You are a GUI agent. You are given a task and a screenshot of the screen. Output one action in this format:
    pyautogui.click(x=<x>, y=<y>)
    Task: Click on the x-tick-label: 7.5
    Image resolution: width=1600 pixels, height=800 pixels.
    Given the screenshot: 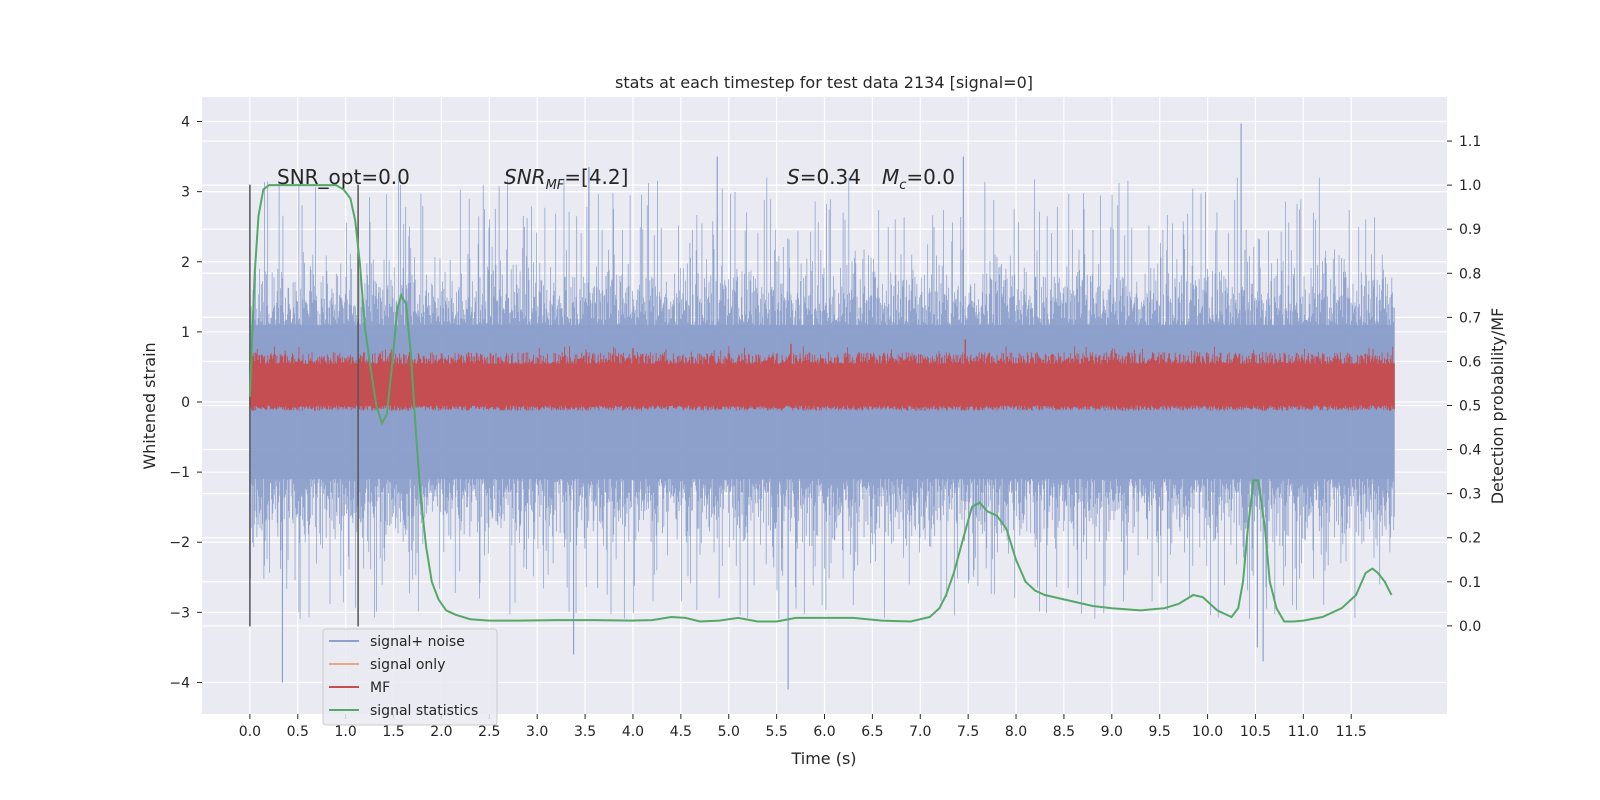 What is the action you would take?
    pyautogui.click(x=968, y=732)
    